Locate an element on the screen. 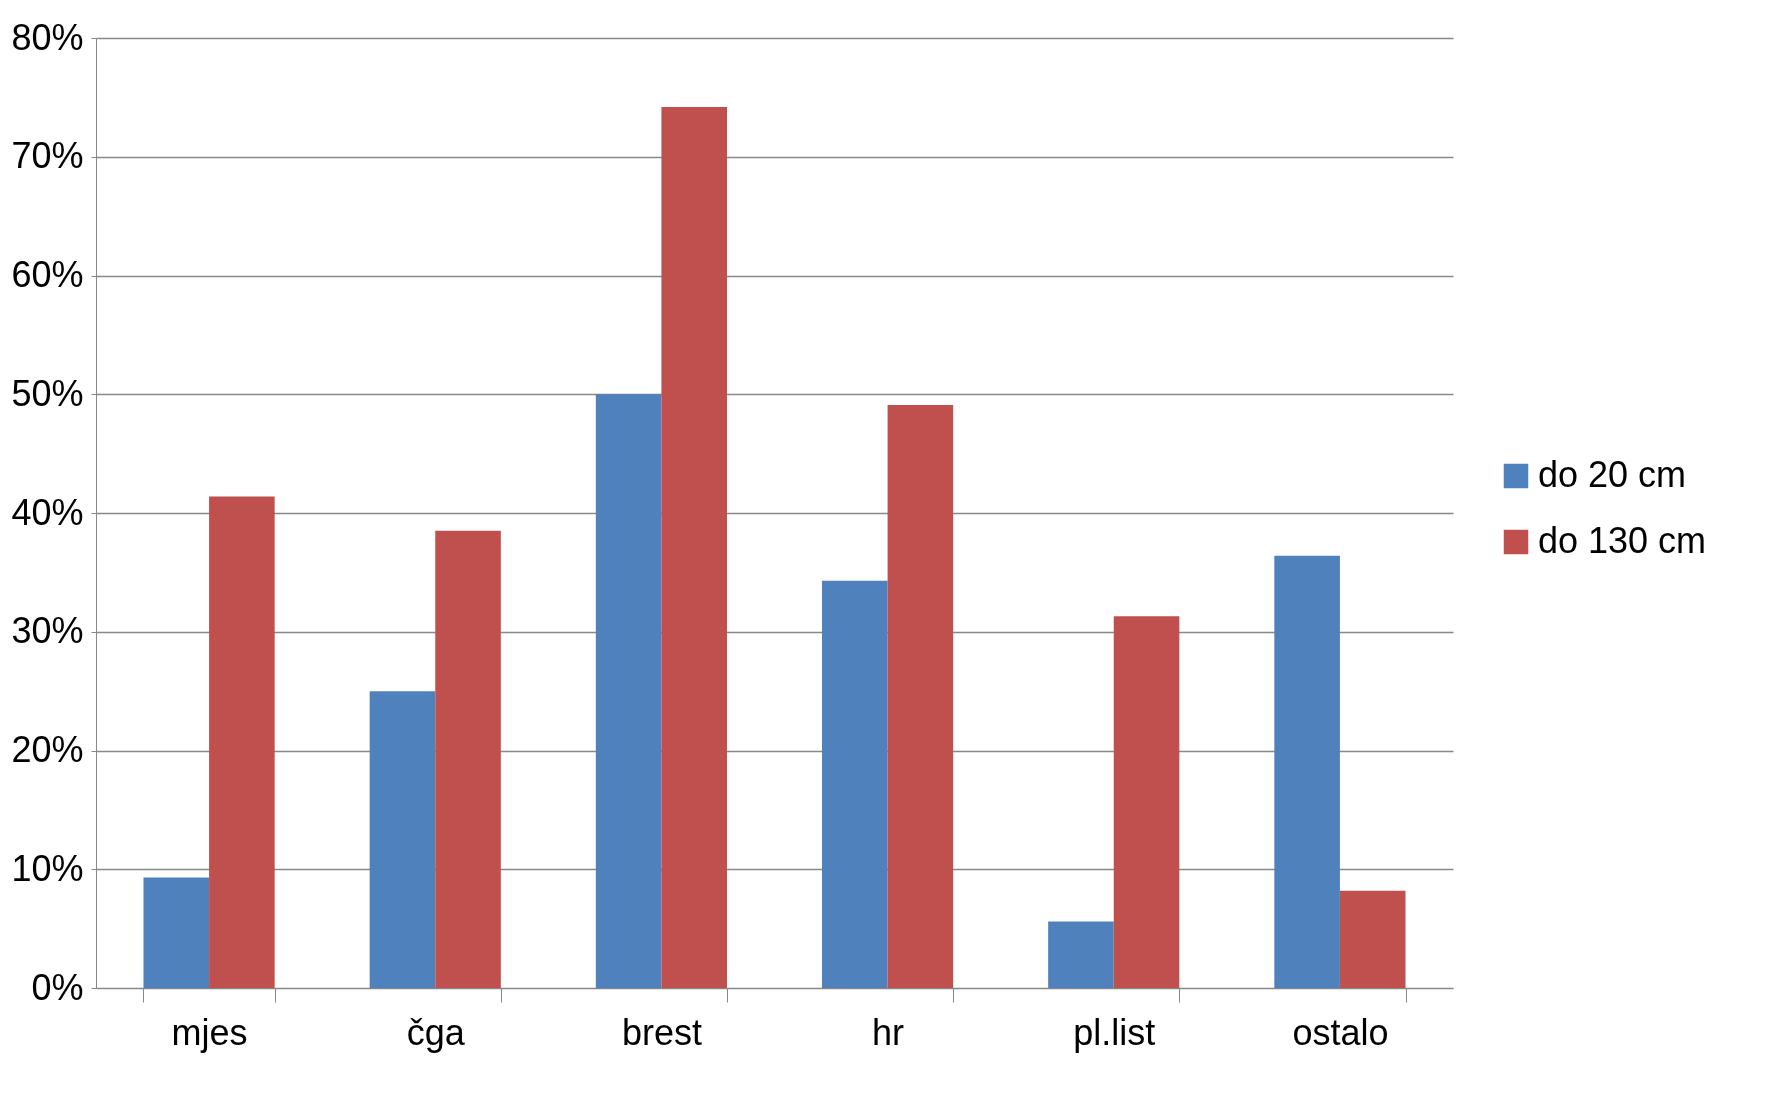  x-tick-label: čga is located at coordinates (436, 1032).